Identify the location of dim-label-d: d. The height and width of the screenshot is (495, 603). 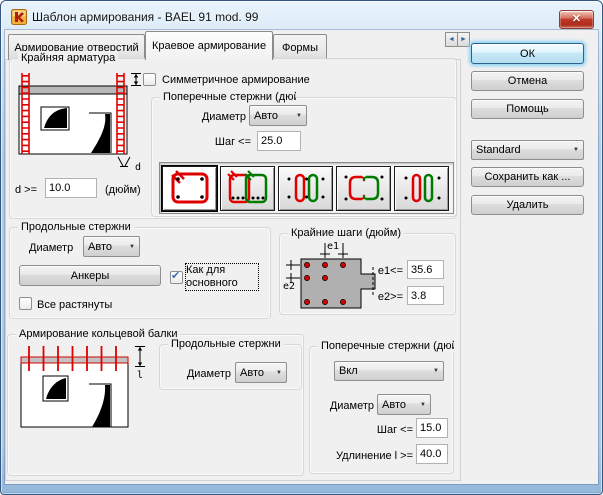
(138, 167).